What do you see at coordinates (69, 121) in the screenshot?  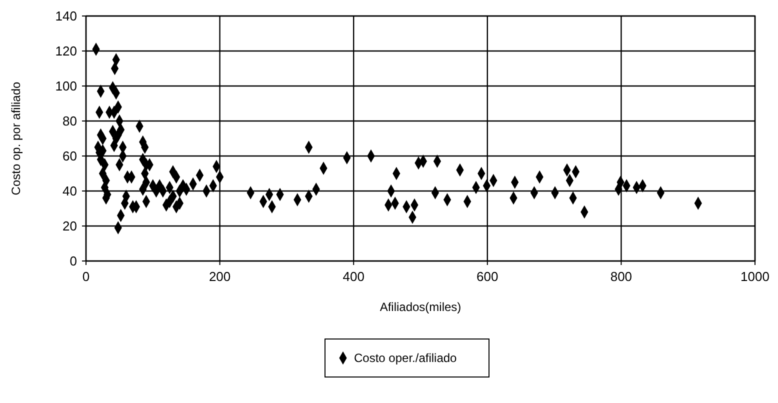 I see `y-tick-label: 80` at bounding box center [69, 121].